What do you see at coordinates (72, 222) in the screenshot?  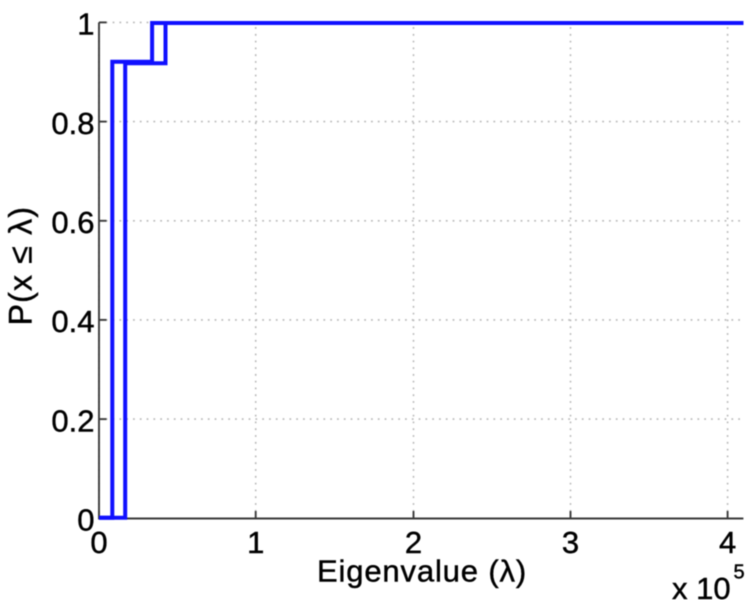 I see `svg-text: 0.6` at bounding box center [72, 222].